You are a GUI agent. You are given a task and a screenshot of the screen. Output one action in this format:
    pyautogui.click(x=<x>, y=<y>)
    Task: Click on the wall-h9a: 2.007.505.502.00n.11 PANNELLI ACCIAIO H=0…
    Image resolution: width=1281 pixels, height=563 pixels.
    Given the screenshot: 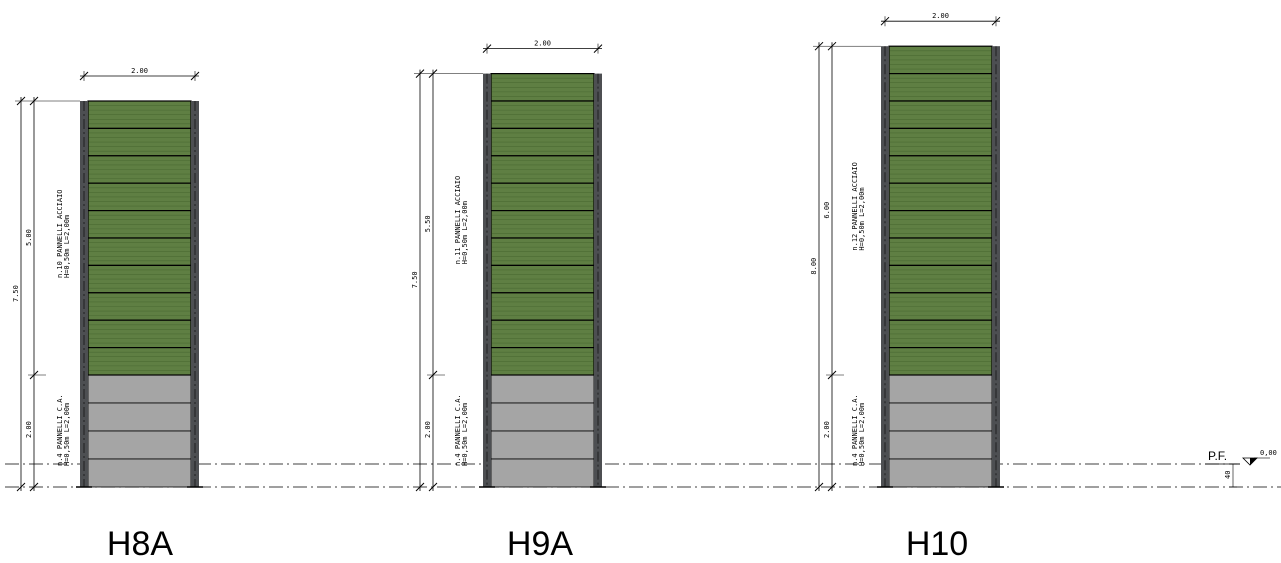 What is the action you would take?
    pyautogui.click(x=508, y=301)
    